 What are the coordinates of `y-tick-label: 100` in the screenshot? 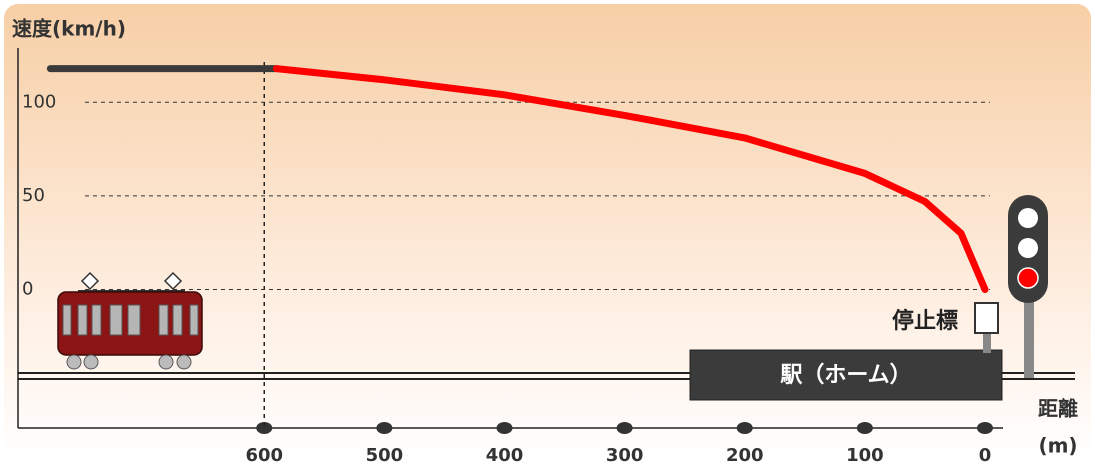 It's located at (39, 101).